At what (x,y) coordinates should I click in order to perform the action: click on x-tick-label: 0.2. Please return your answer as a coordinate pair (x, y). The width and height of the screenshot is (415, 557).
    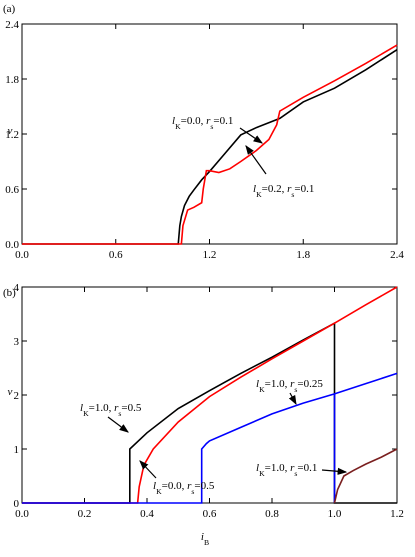
    Looking at the image, I should click on (85, 514).